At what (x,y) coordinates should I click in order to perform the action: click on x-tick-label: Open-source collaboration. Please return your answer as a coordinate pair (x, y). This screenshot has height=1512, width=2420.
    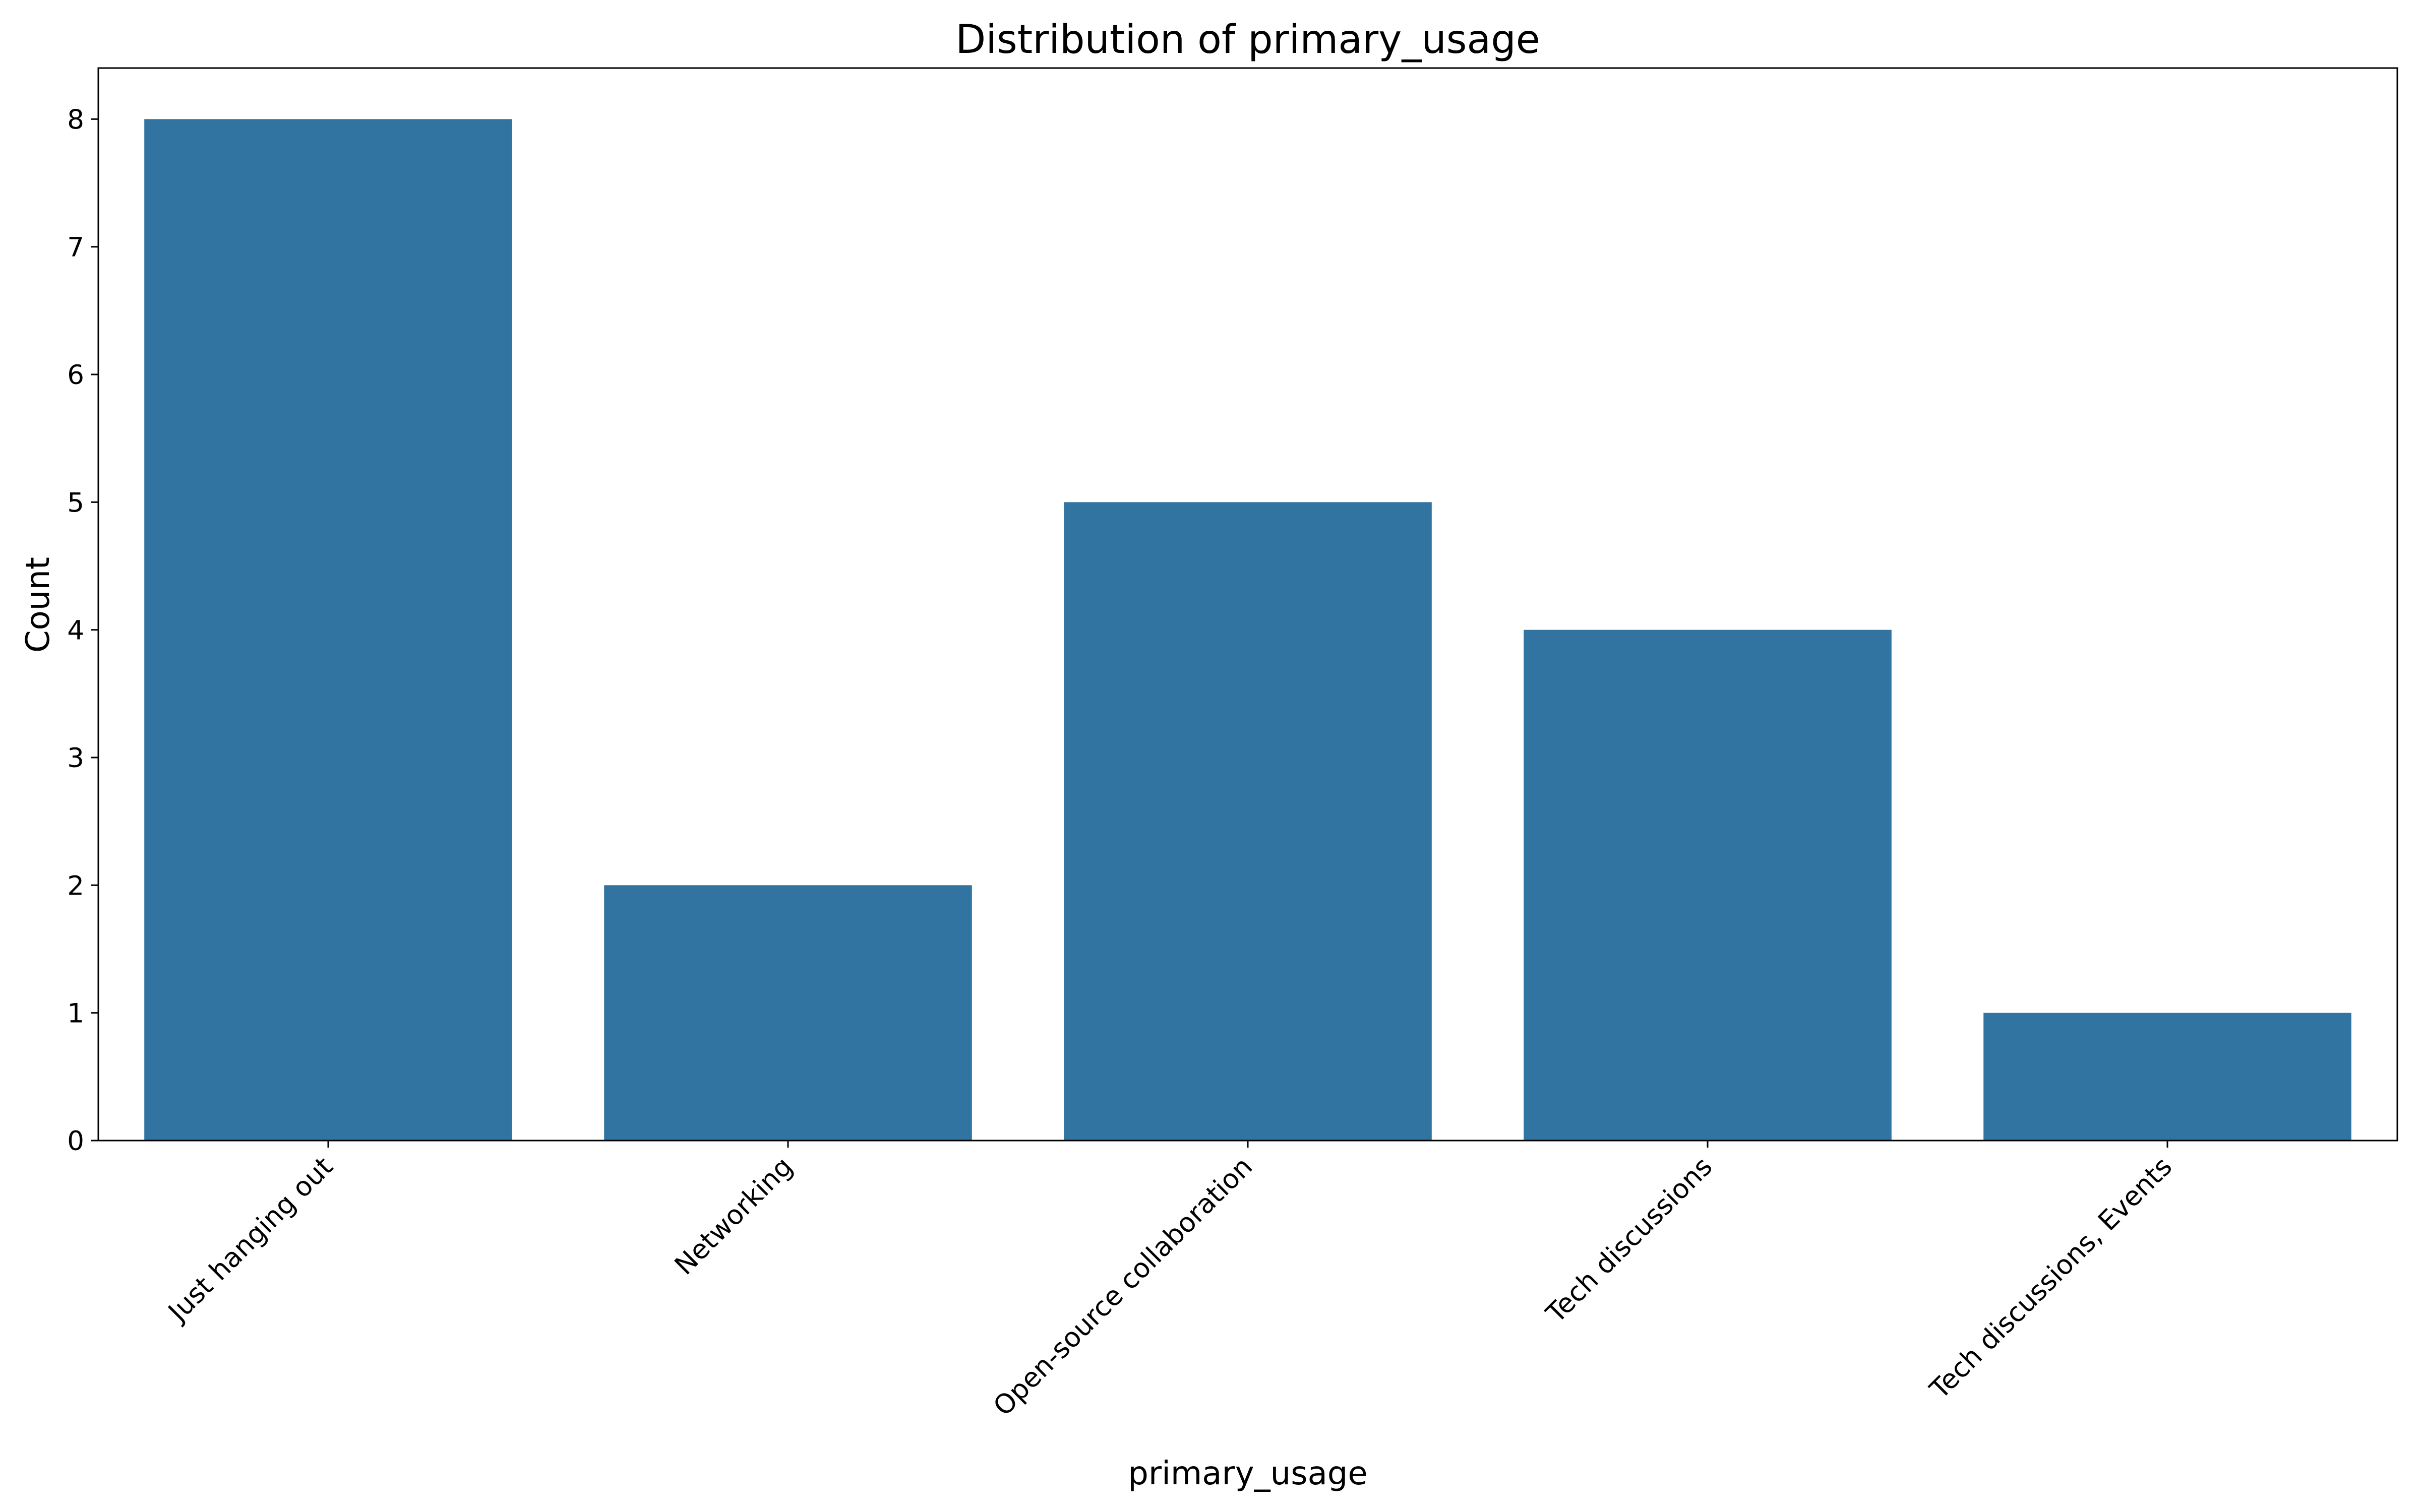
    Looking at the image, I should click on (1123, 1287).